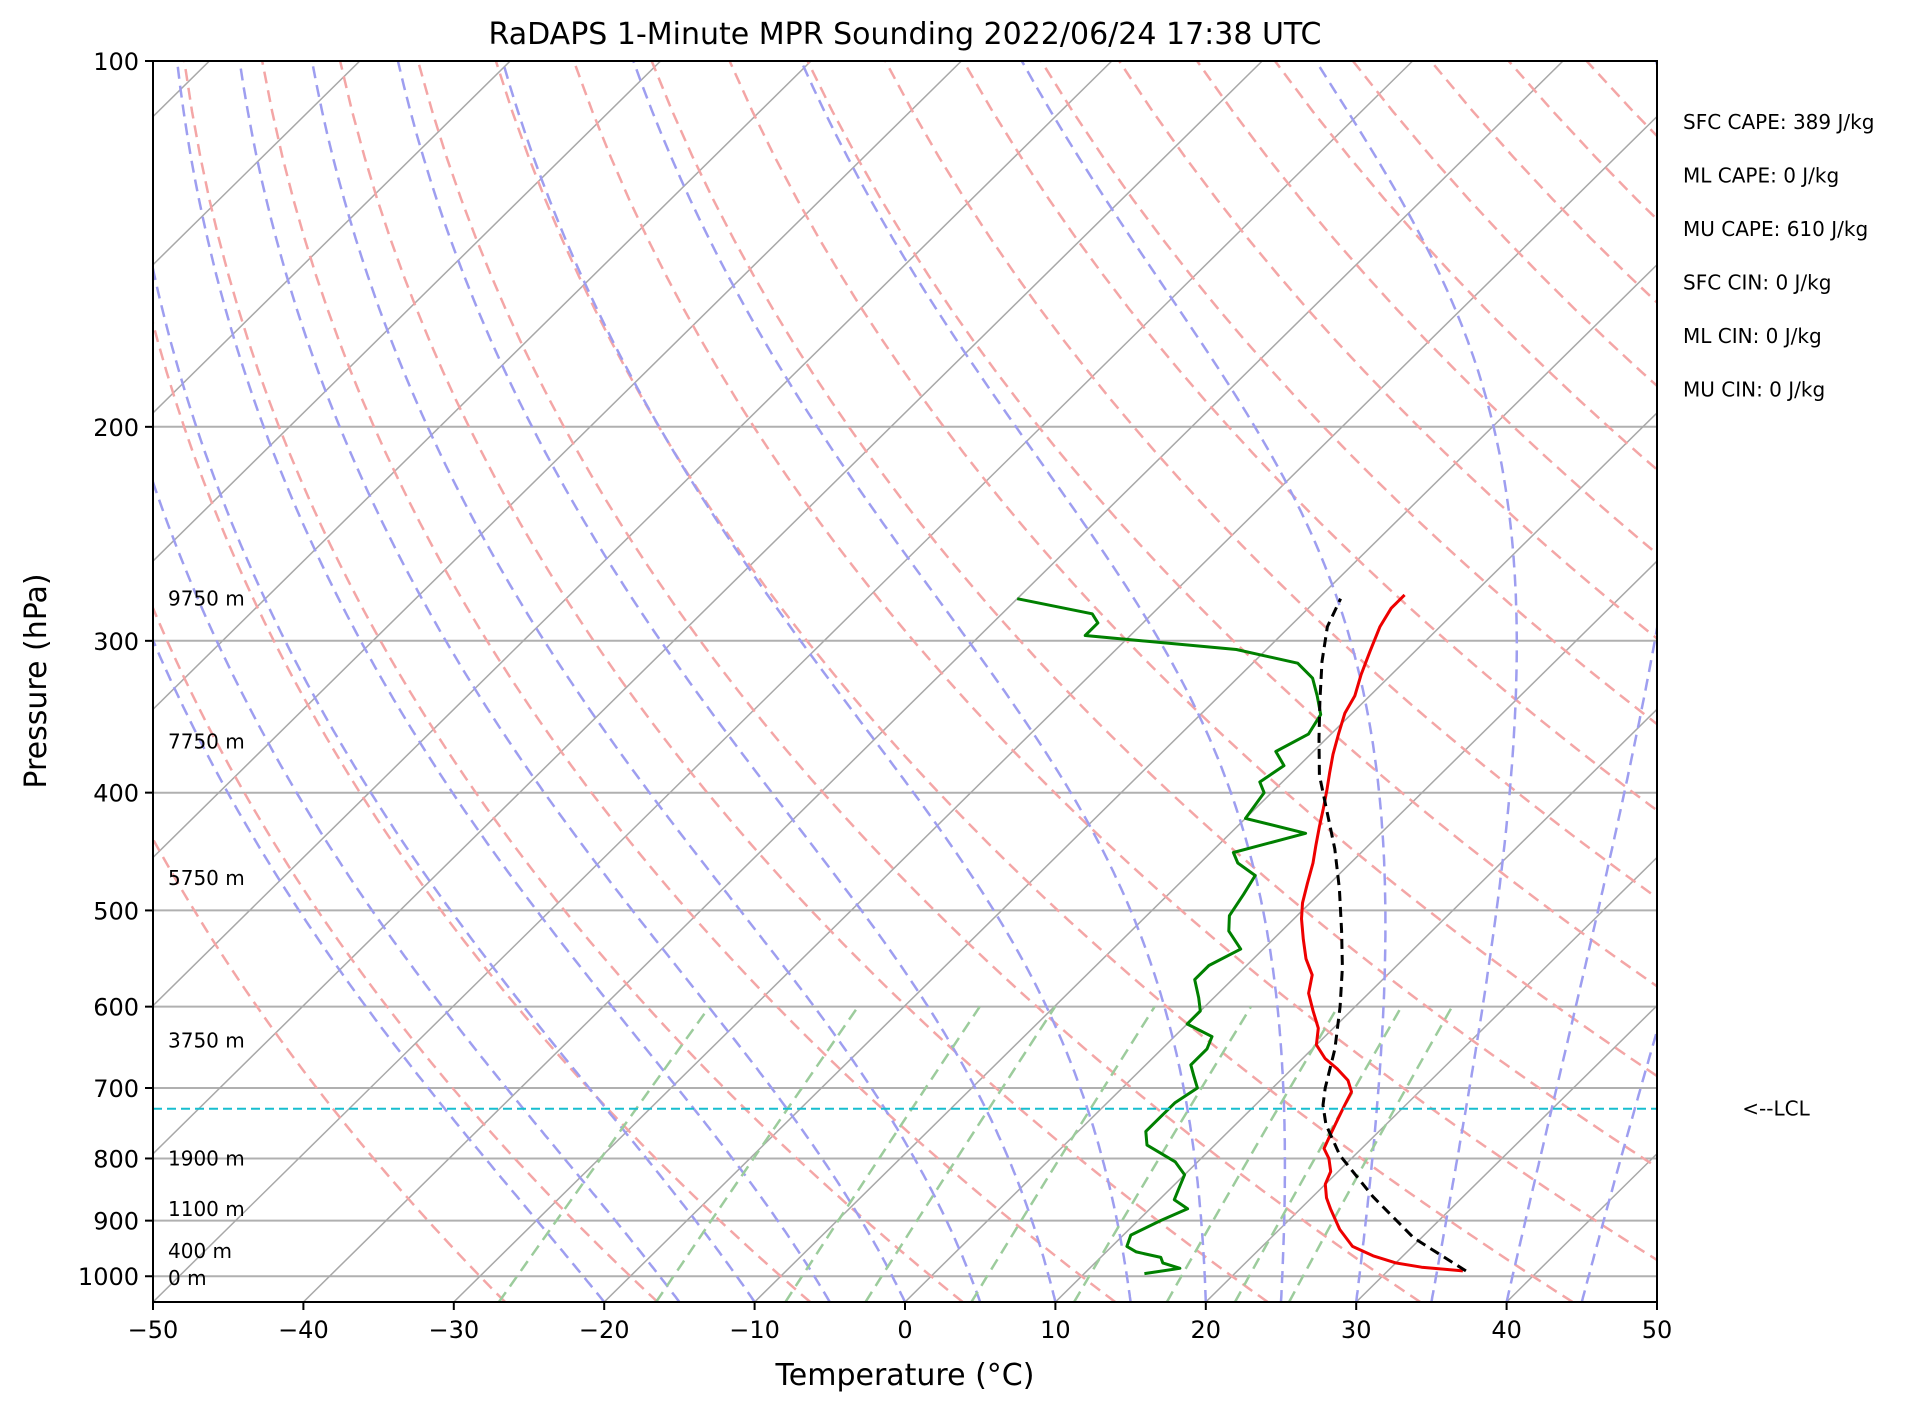 This screenshot has width=1911, height=1406. Describe the element at coordinates (905, 1375) in the screenshot. I see `x-axis-label: Temperature (°C)` at that location.